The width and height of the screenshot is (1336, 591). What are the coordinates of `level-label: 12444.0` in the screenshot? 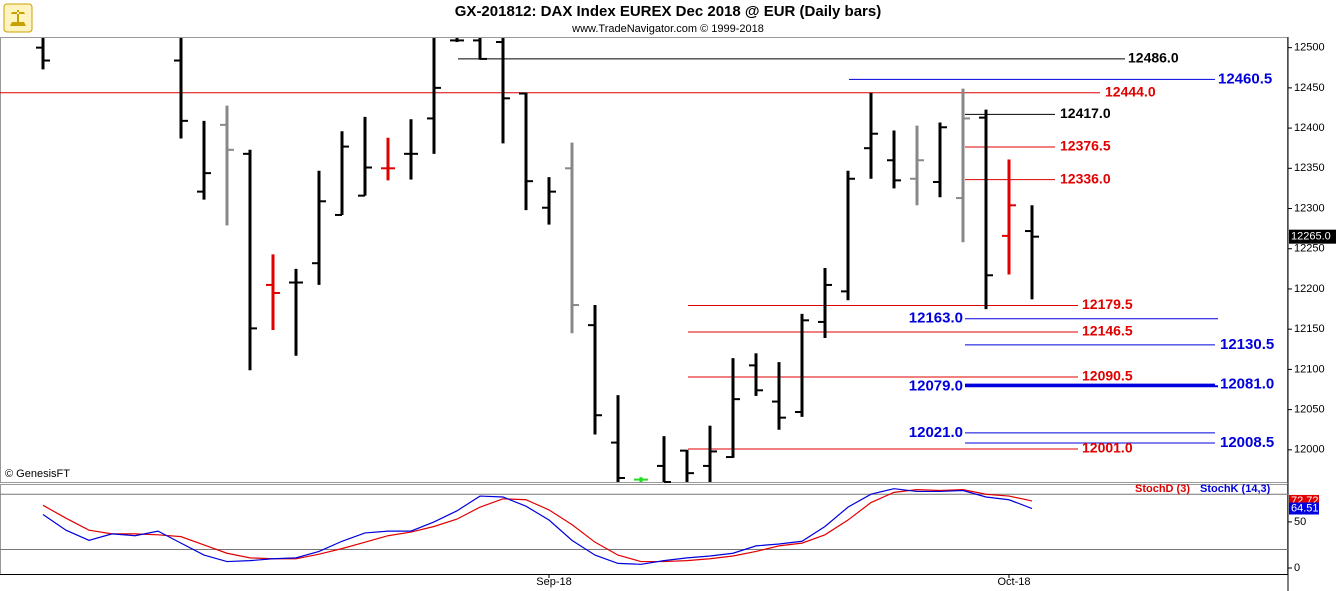 It's located at (1130, 91).